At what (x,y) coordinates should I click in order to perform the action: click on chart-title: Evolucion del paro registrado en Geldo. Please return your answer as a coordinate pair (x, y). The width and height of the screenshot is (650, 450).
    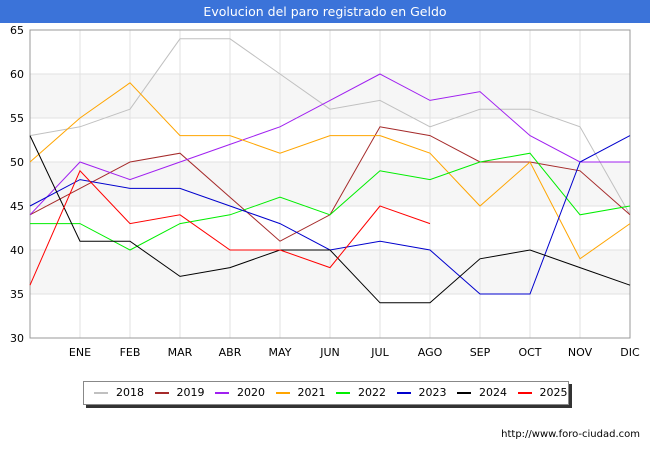
    Looking at the image, I should click on (325, 11).